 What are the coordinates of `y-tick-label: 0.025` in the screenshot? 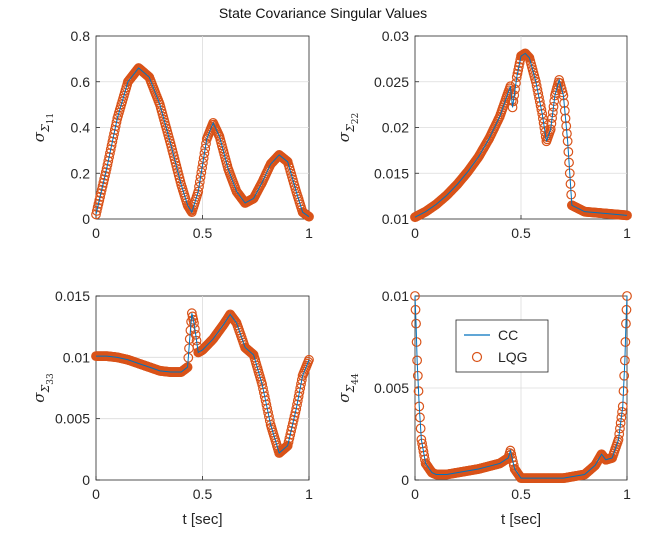 It's located at (391, 82).